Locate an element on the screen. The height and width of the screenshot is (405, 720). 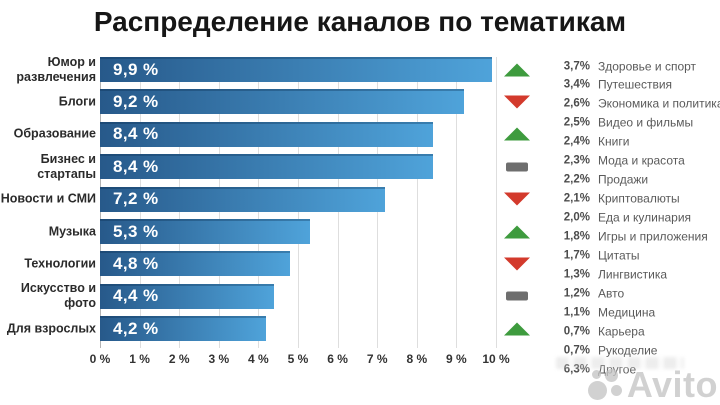
avito-logo-icon is located at coordinates (605, 385).